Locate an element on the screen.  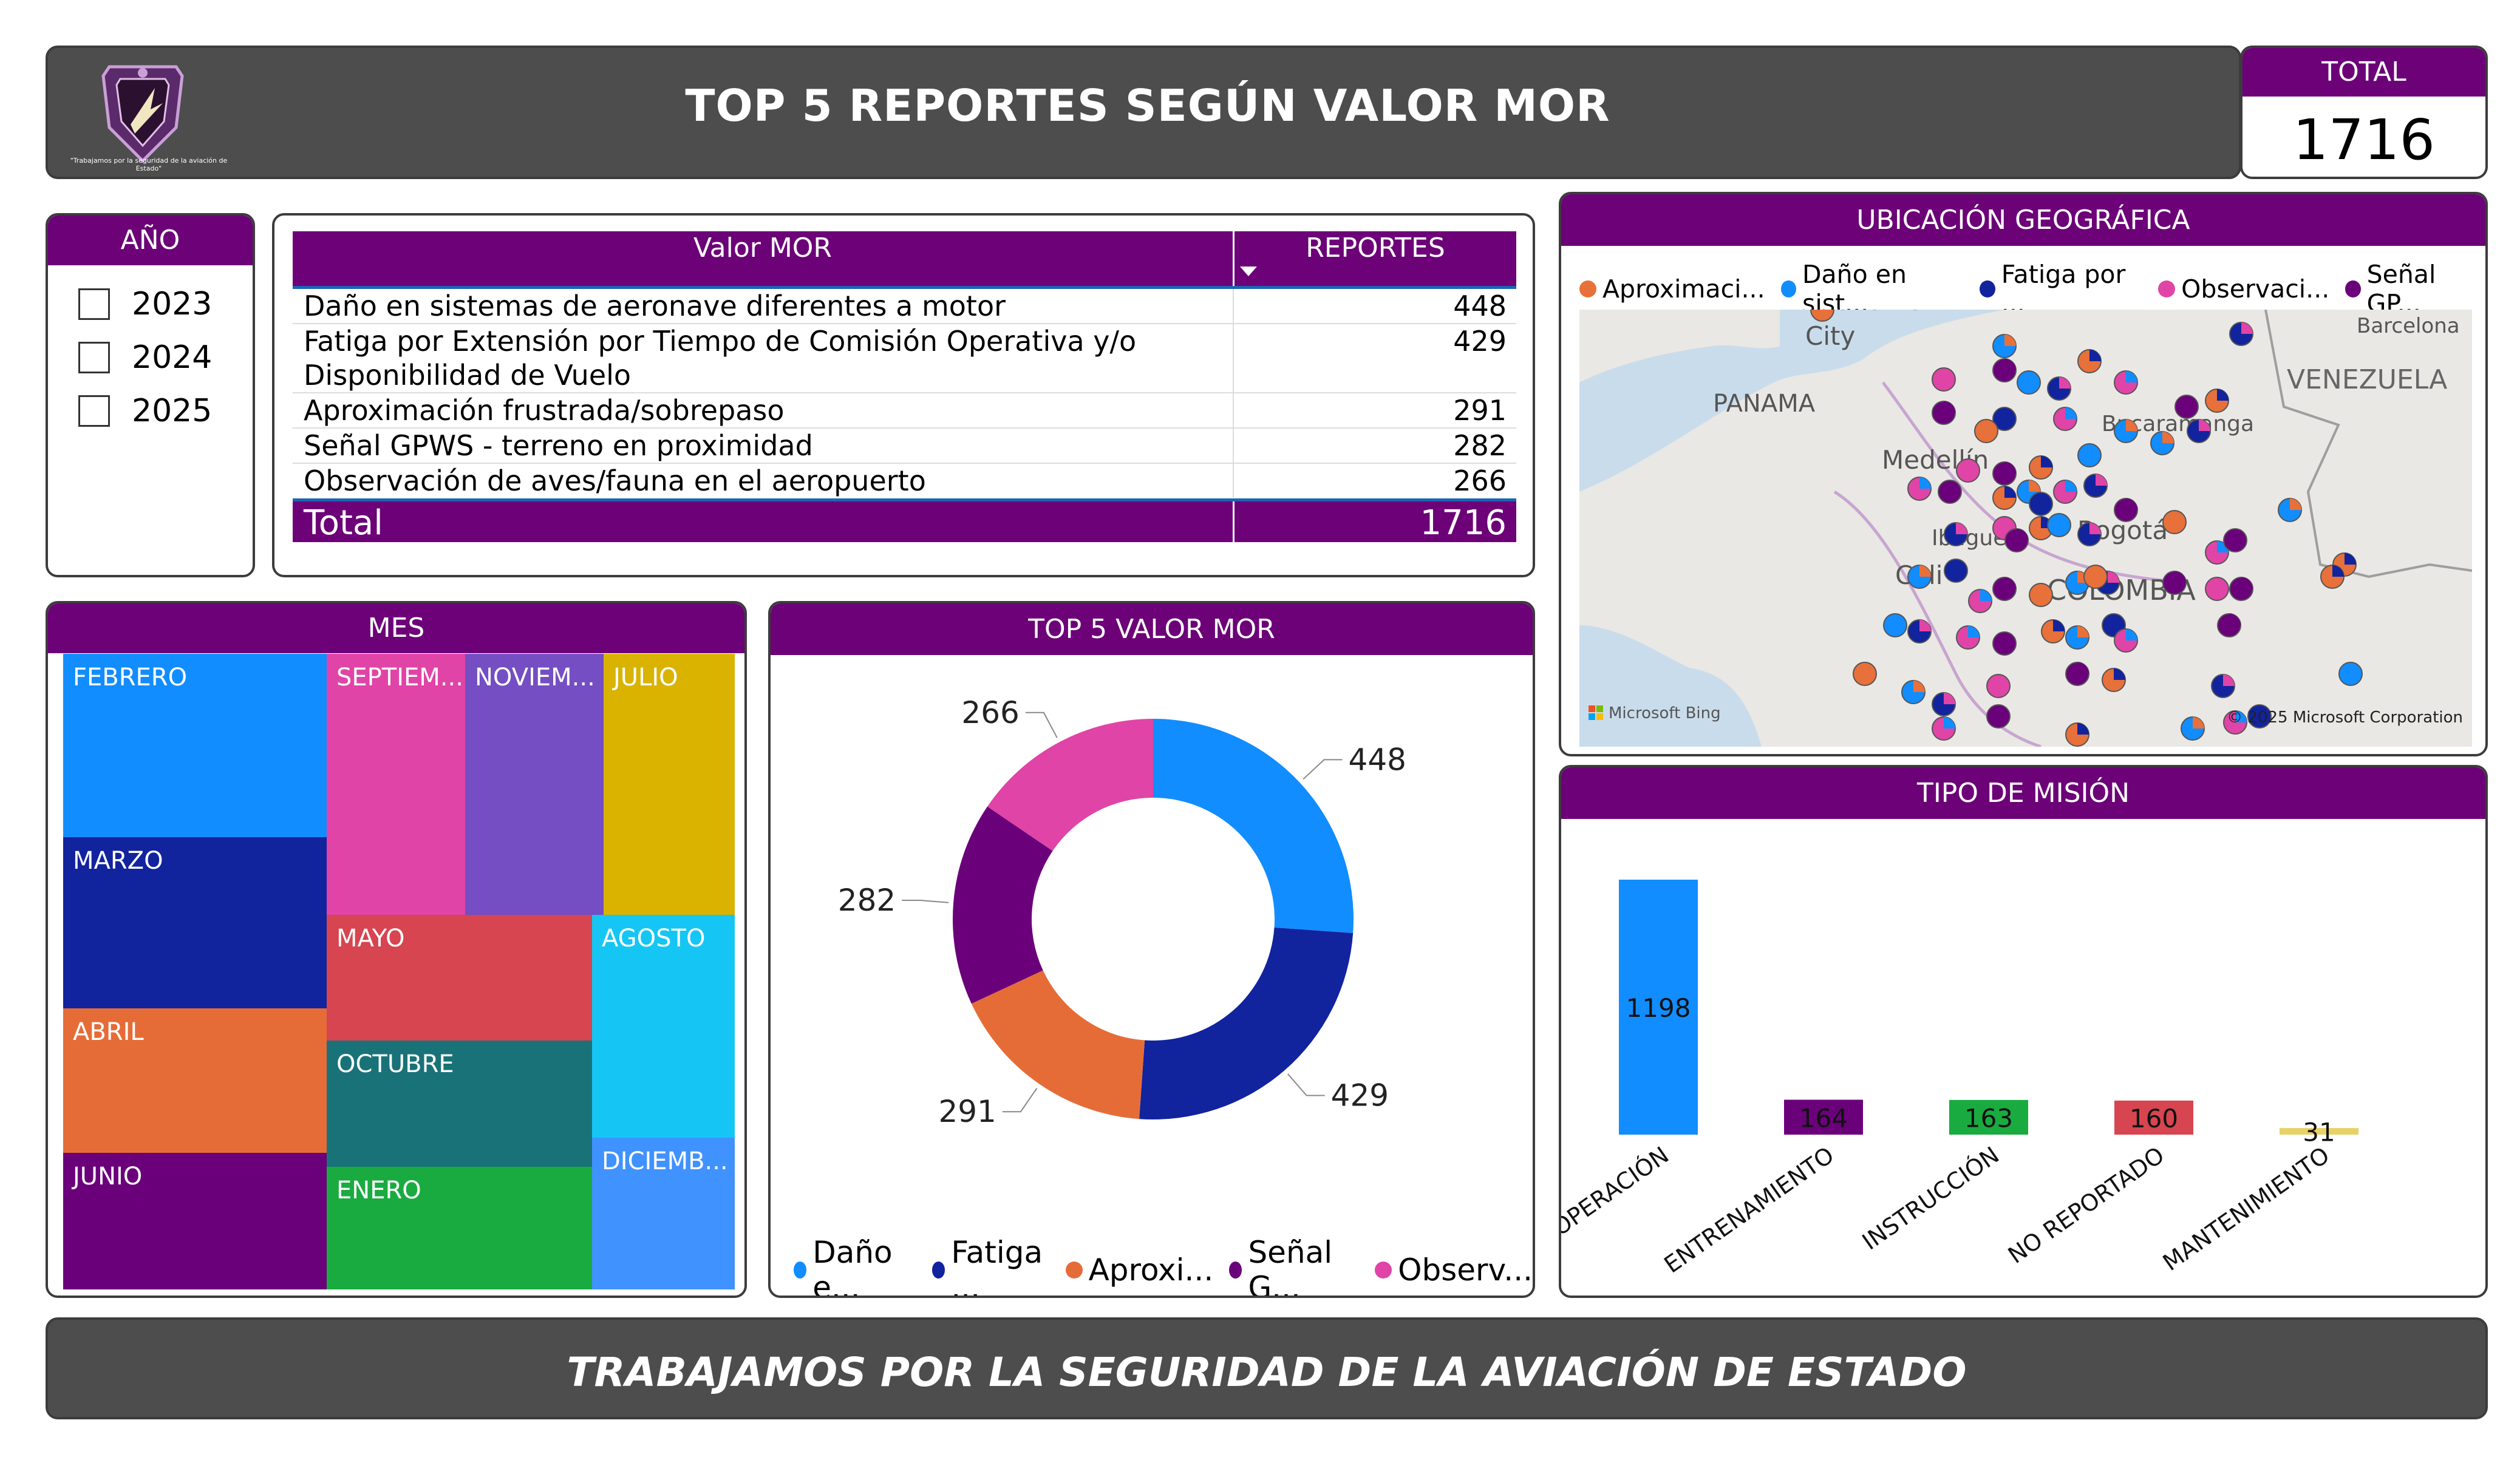
year-option-2025: 2025 is located at coordinates (145, 411).